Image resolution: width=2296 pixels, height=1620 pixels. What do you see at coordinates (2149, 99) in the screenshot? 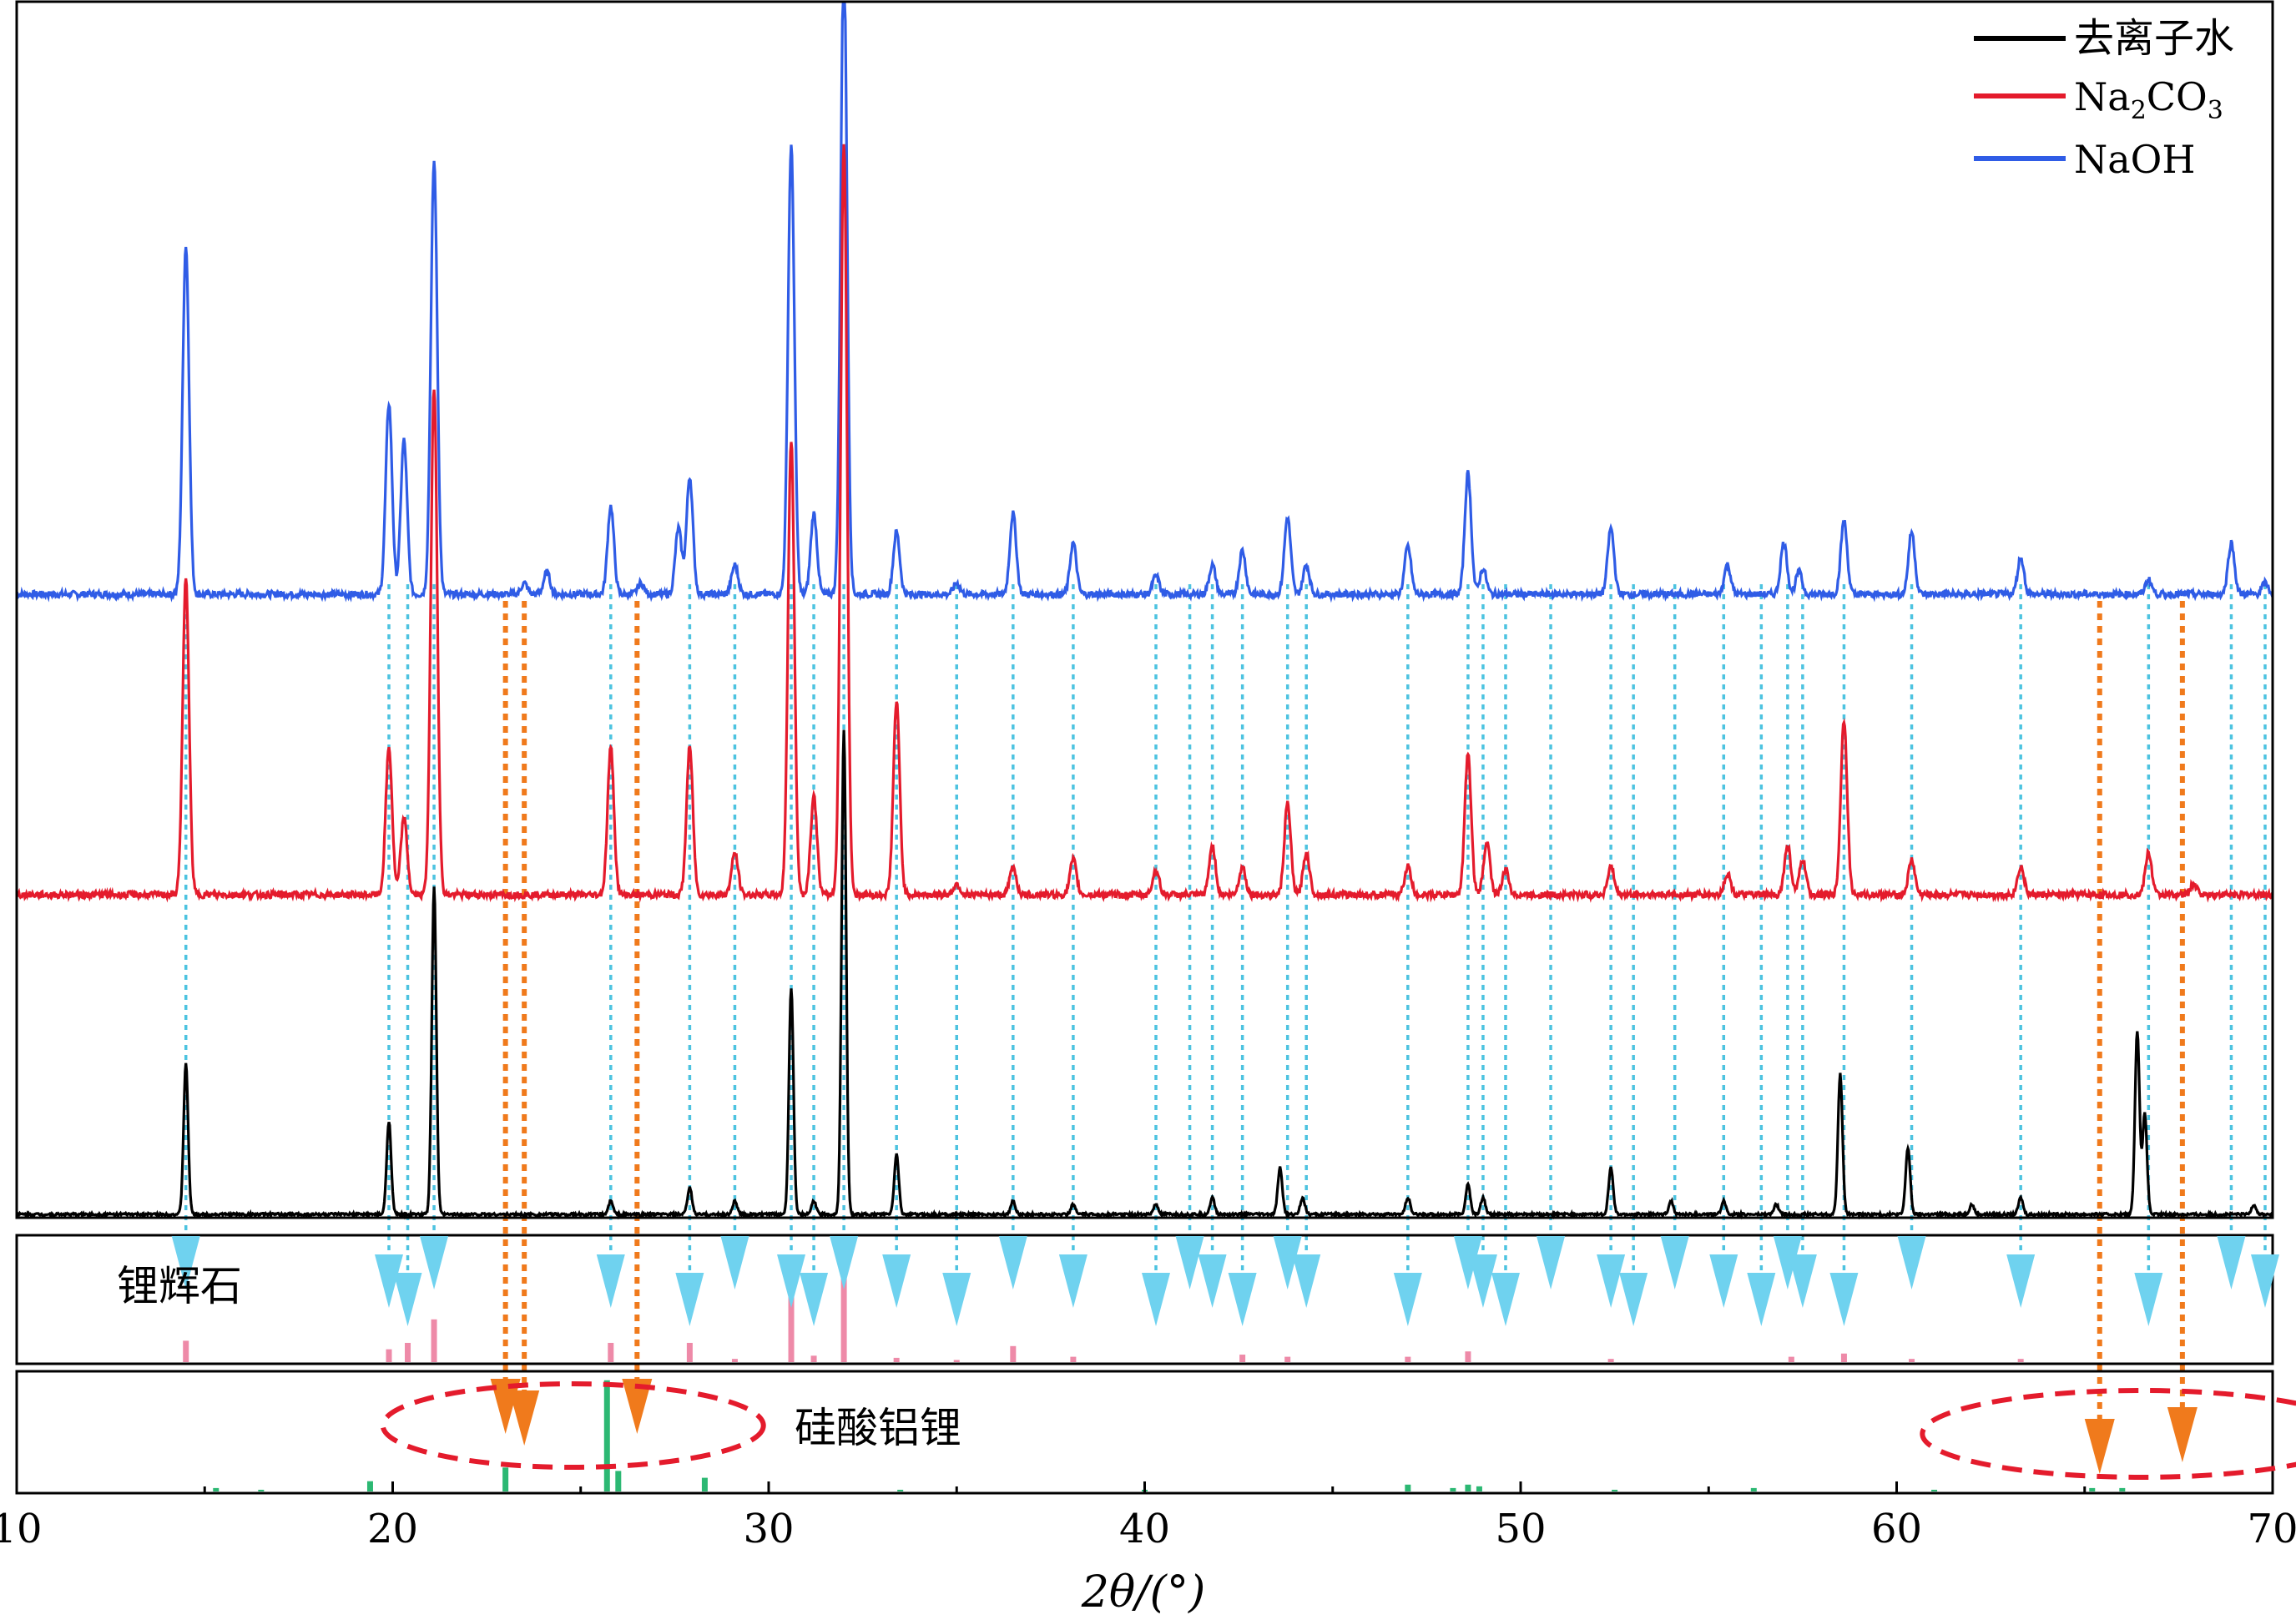
I see `legend-label-na2co3: Na2CO3` at bounding box center [2149, 99].